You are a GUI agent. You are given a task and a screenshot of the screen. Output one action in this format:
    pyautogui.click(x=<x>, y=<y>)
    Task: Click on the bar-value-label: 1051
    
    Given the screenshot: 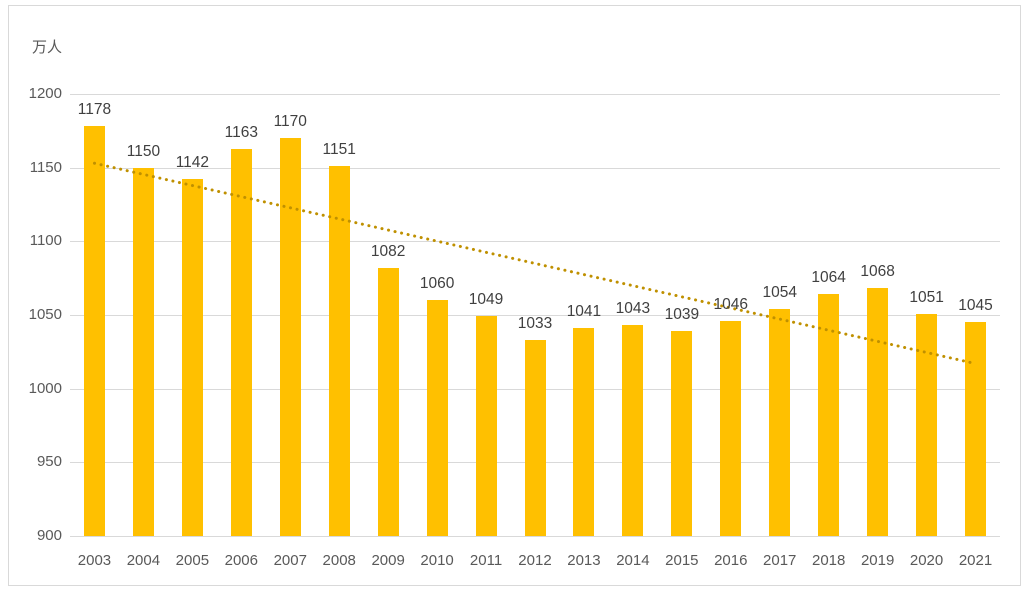 What is the action you would take?
    pyautogui.click(x=926, y=297)
    